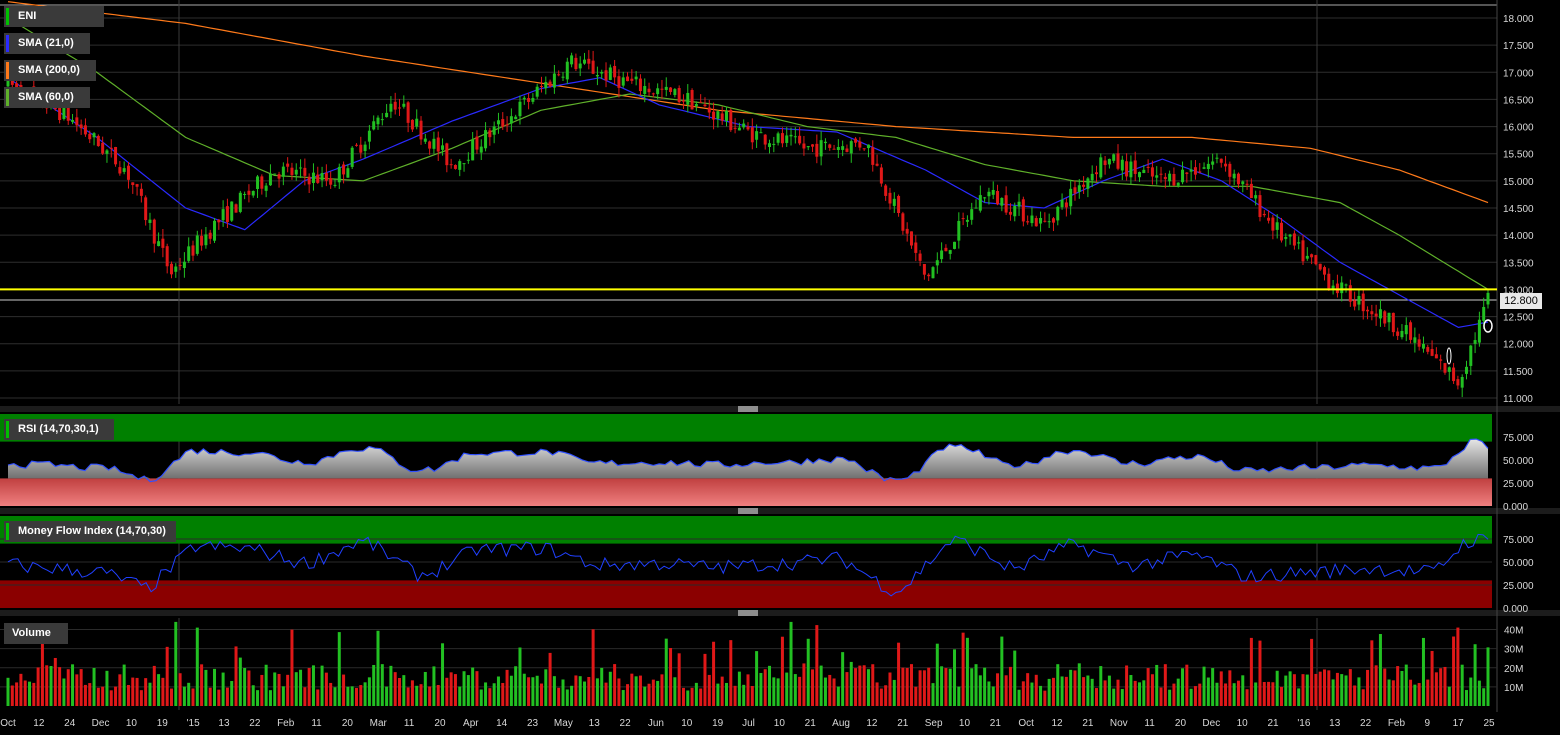  What do you see at coordinates (1088, 723) in the screenshot?
I see `x-axis-label: 21` at bounding box center [1088, 723].